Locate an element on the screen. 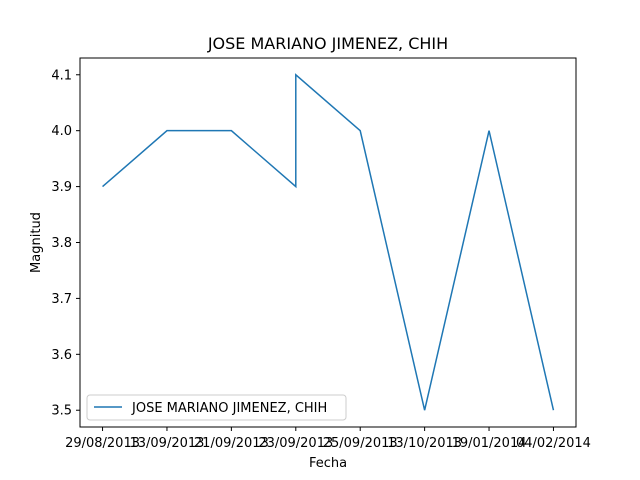 The width and height of the screenshot is (640, 480). x-tick-label: 21/09/2013 is located at coordinates (231, 443).